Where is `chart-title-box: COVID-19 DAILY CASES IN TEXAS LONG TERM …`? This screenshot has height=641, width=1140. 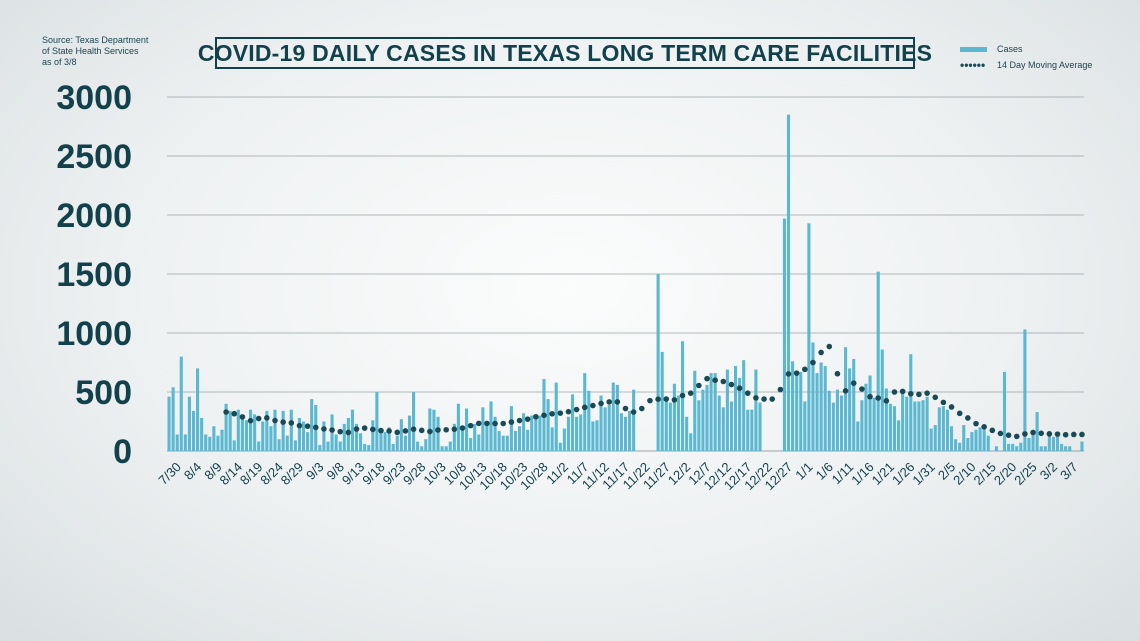 chart-title-box: COVID-19 DAILY CASES IN TEXAS LONG TERM … is located at coordinates (565, 53).